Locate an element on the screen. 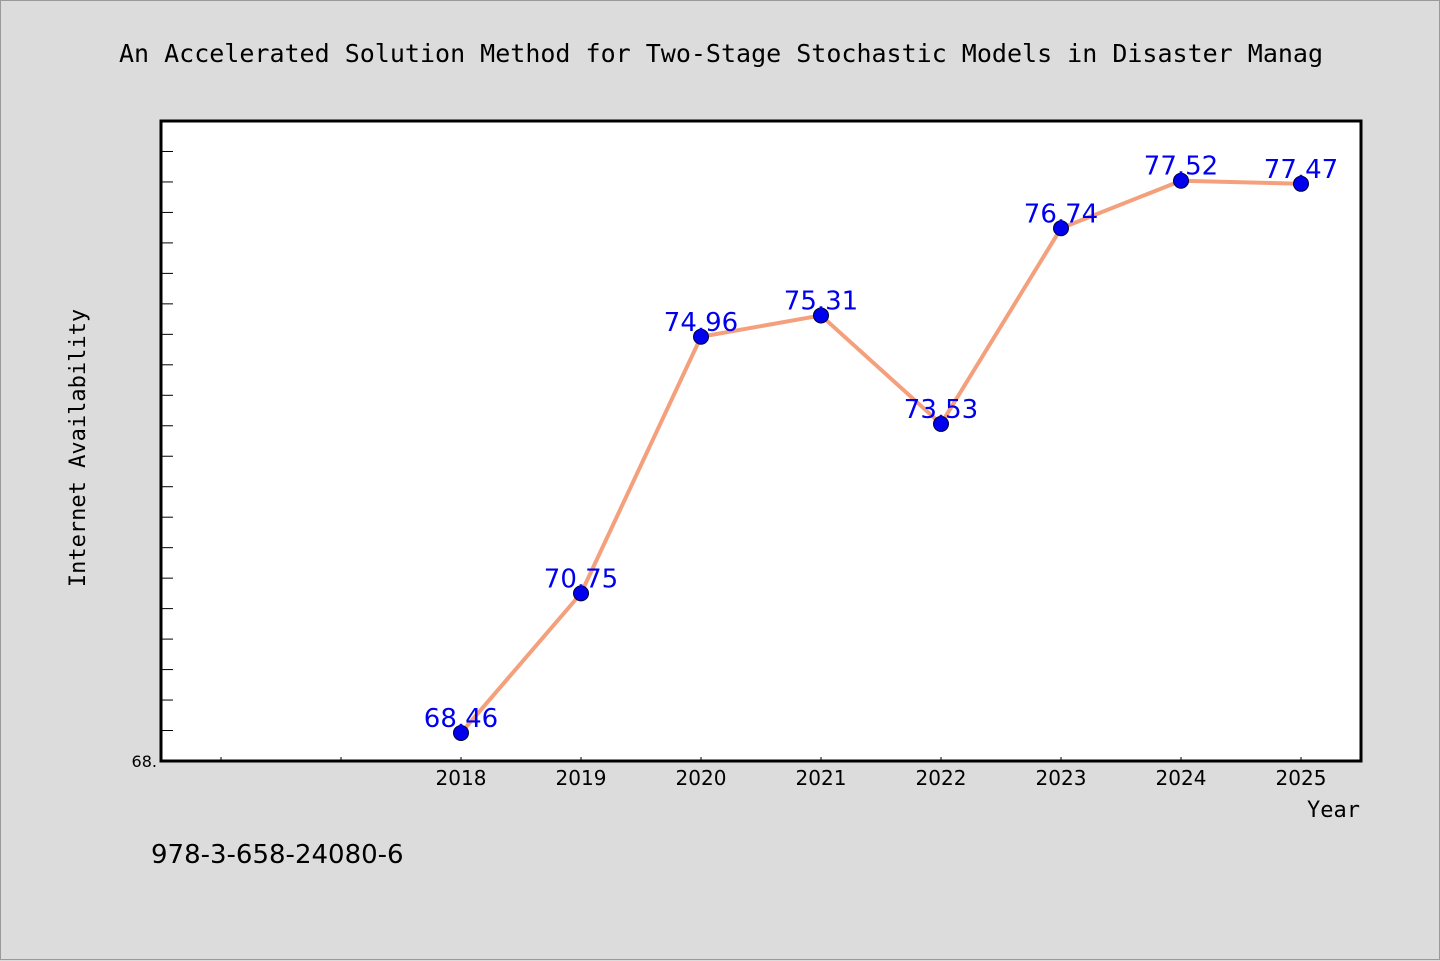 Image resolution: width=1440 pixels, height=961 pixels. y-axis-label: Internet Availability is located at coordinates (78, 448).